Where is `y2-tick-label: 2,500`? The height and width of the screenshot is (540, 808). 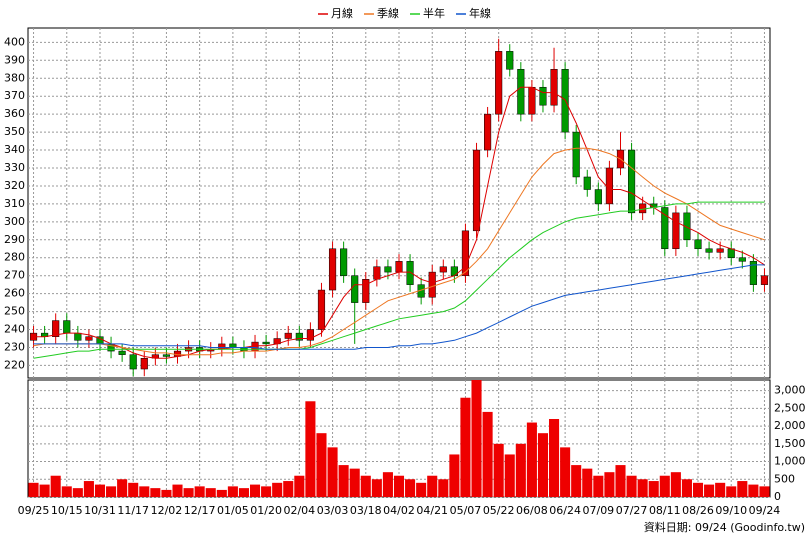
y2-tick-label: 2,500 is located at coordinates (790, 407).